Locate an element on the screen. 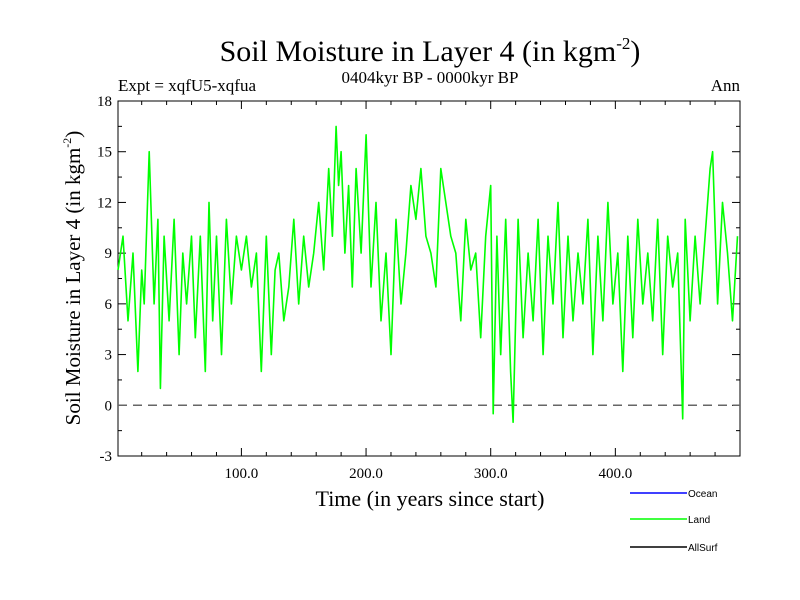  y-tick-label: 6 is located at coordinates (109, 305).